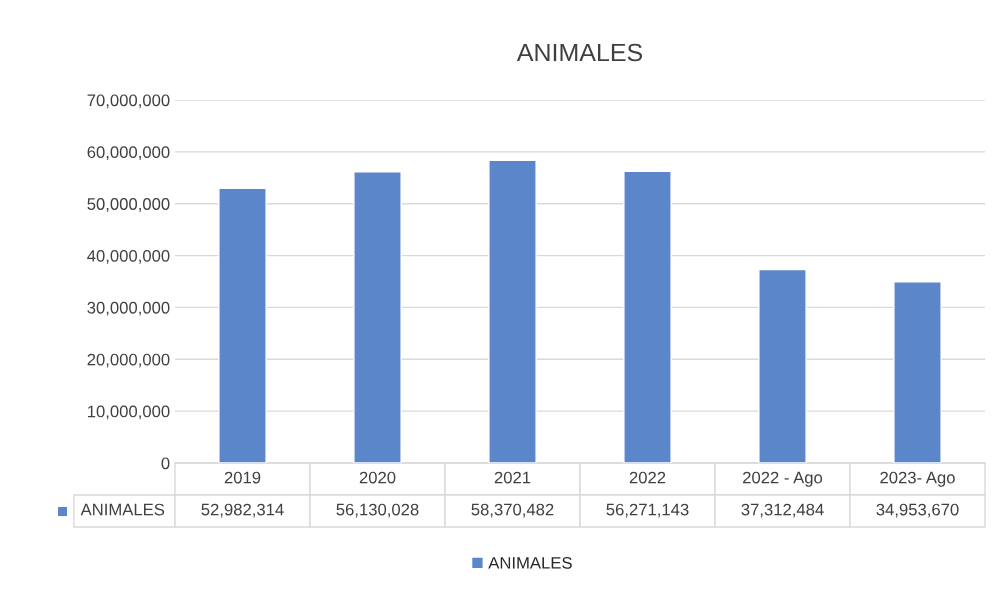 The image size is (1004, 593). I want to click on data-label: 56,271,143, so click(647, 510).